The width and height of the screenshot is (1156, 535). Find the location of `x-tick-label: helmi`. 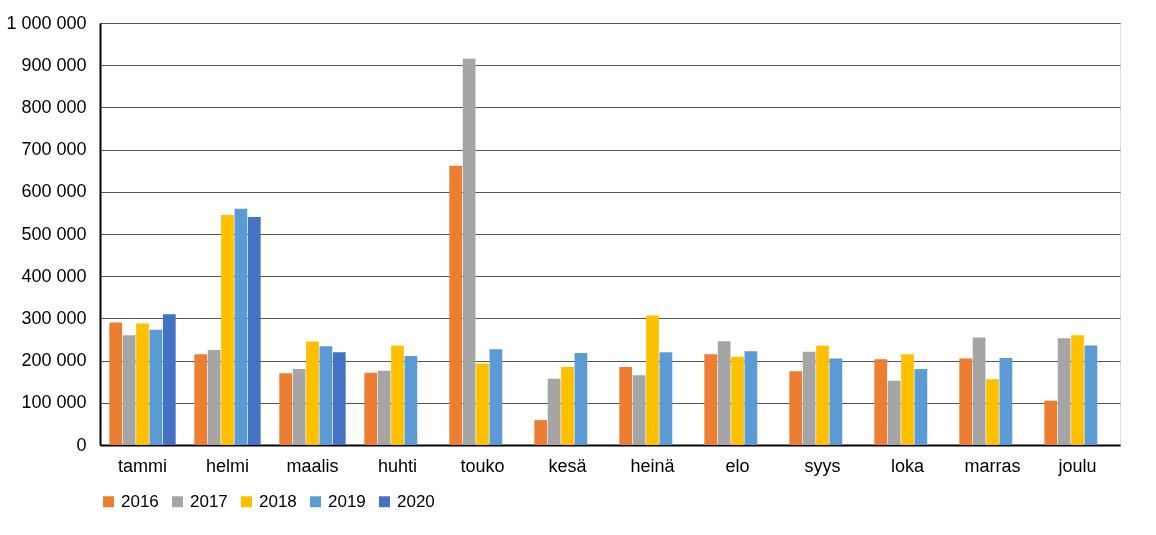

x-tick-label: helmi is located at coordinates (227, 465).